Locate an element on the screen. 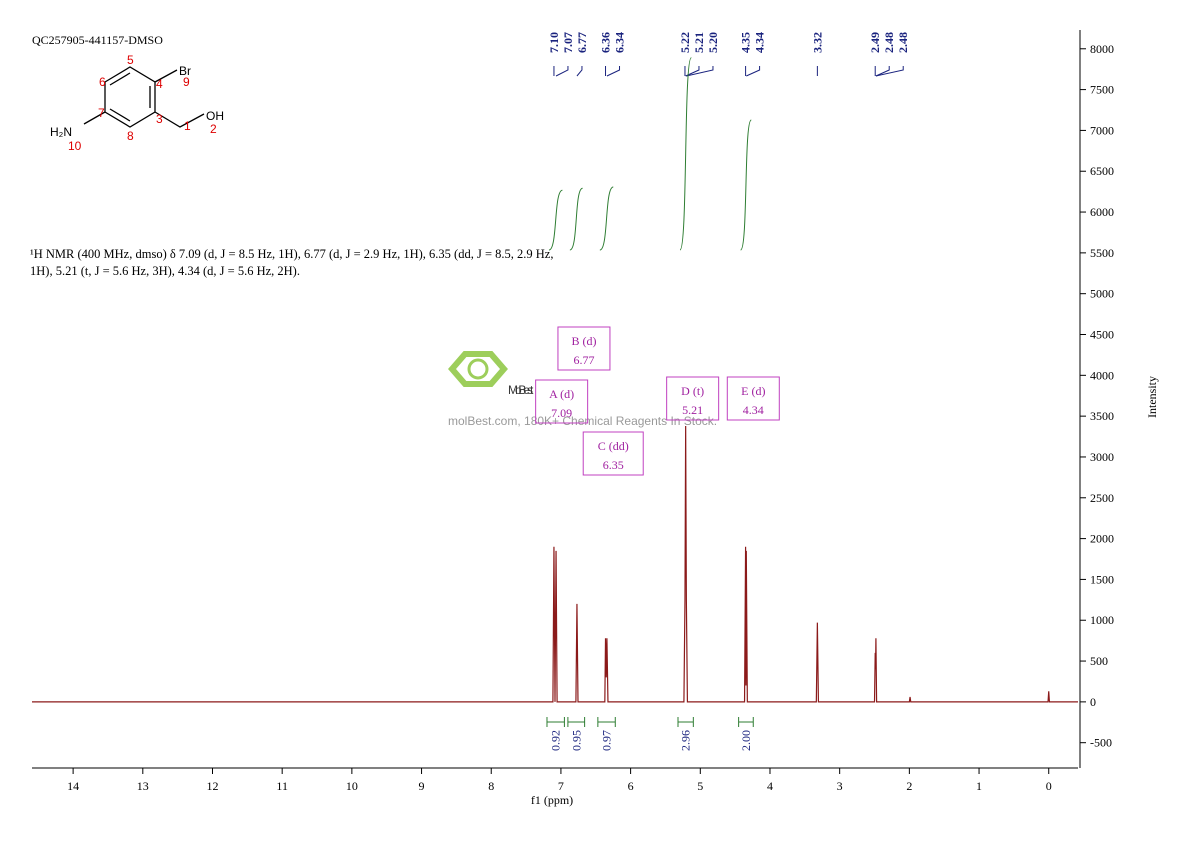  x-tick-label: 1 is located at coordinates (979, 786).